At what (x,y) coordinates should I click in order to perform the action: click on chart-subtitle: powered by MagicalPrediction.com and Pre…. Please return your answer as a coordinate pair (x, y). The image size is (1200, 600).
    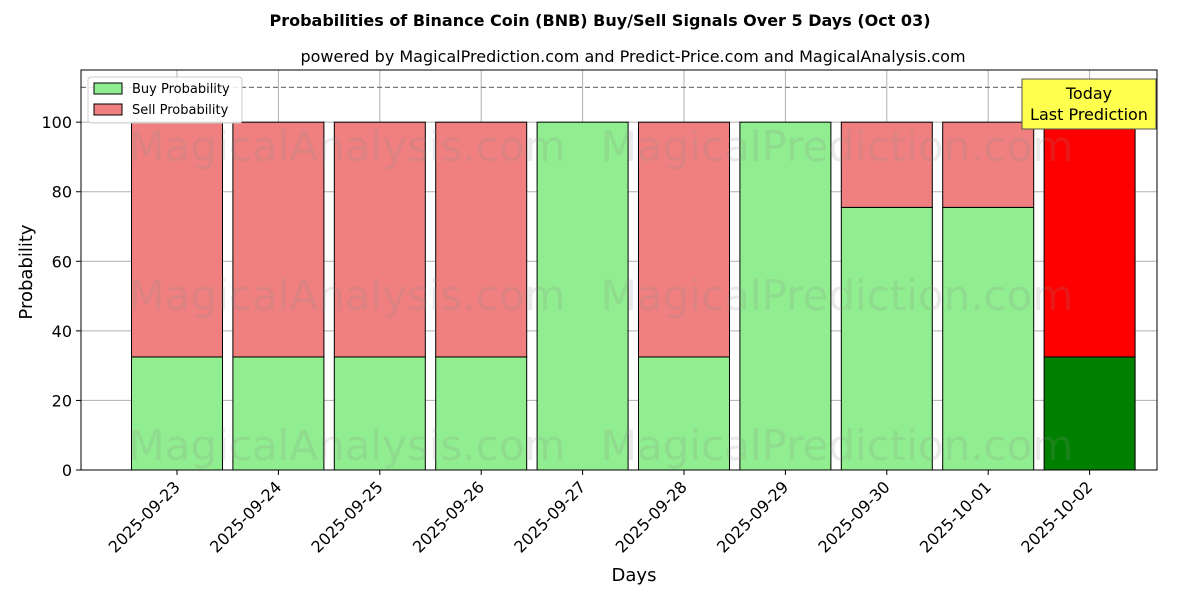
    Looking at the image, I should click on (632, 56).